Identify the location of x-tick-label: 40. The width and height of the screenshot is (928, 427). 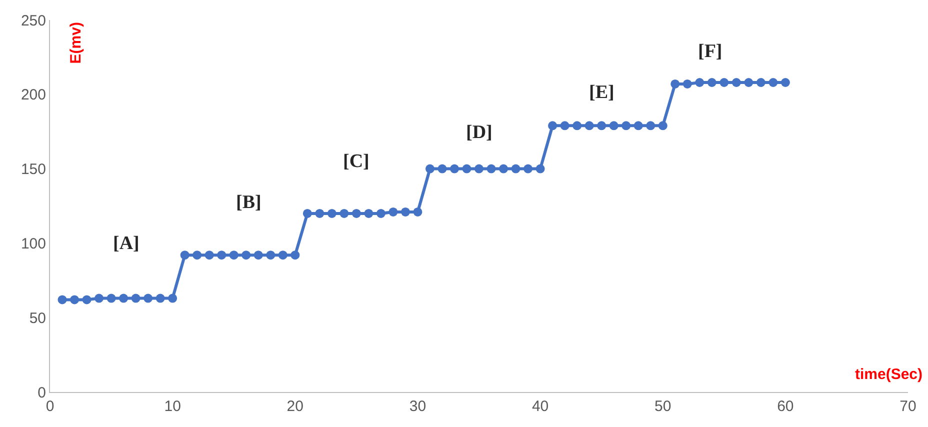
(540, 406).